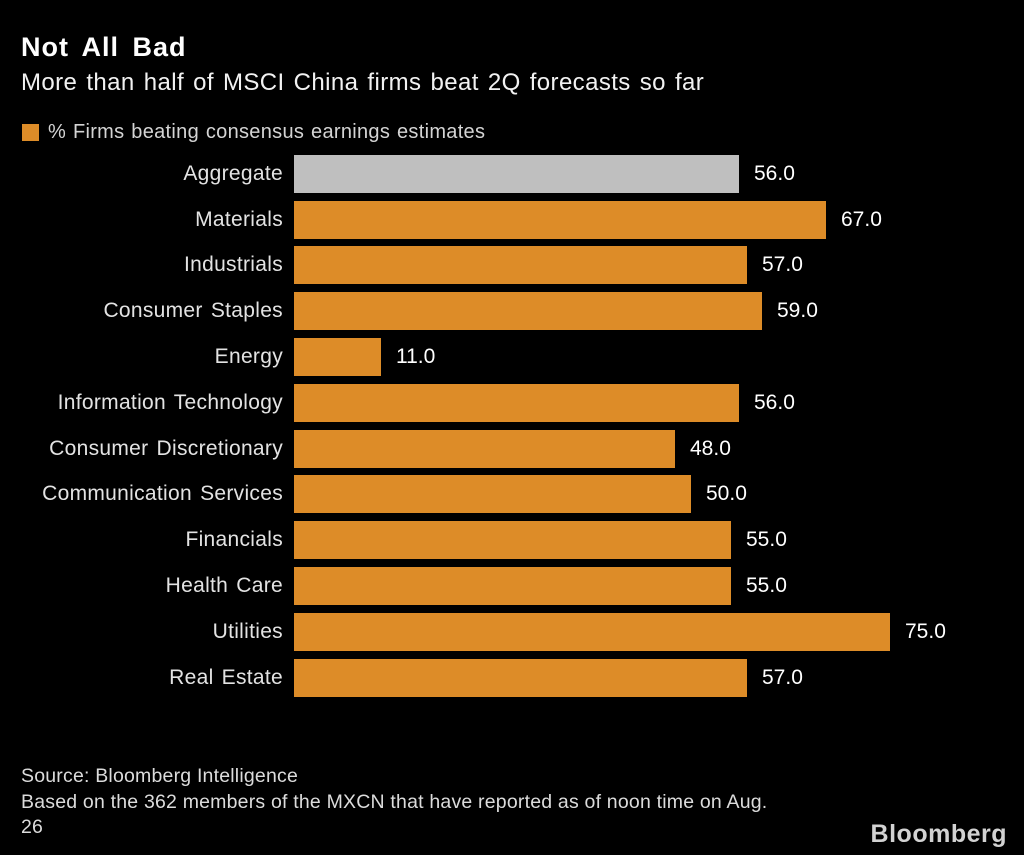  Describe the element at coordinates (233, 173) in the screenshot. I see `category-label: Aggregate` at that location.